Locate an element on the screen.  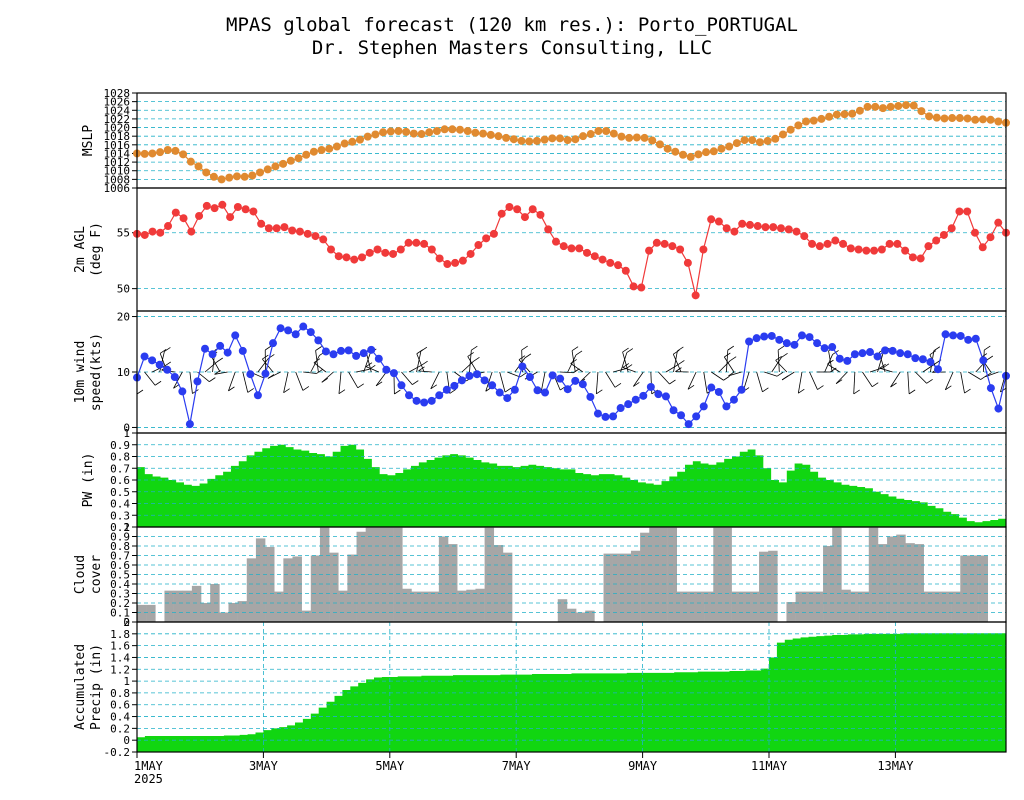
y-tick-label: 0.2 is located at coordinates (120, 728).